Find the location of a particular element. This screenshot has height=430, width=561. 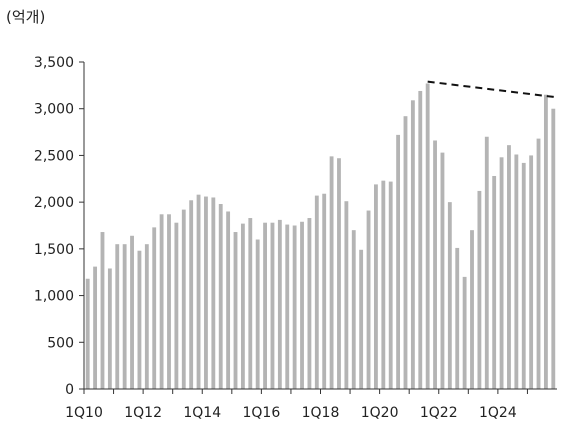

x-tick-label-1Q24: 1Q24 is located at coordinates (498, 413).